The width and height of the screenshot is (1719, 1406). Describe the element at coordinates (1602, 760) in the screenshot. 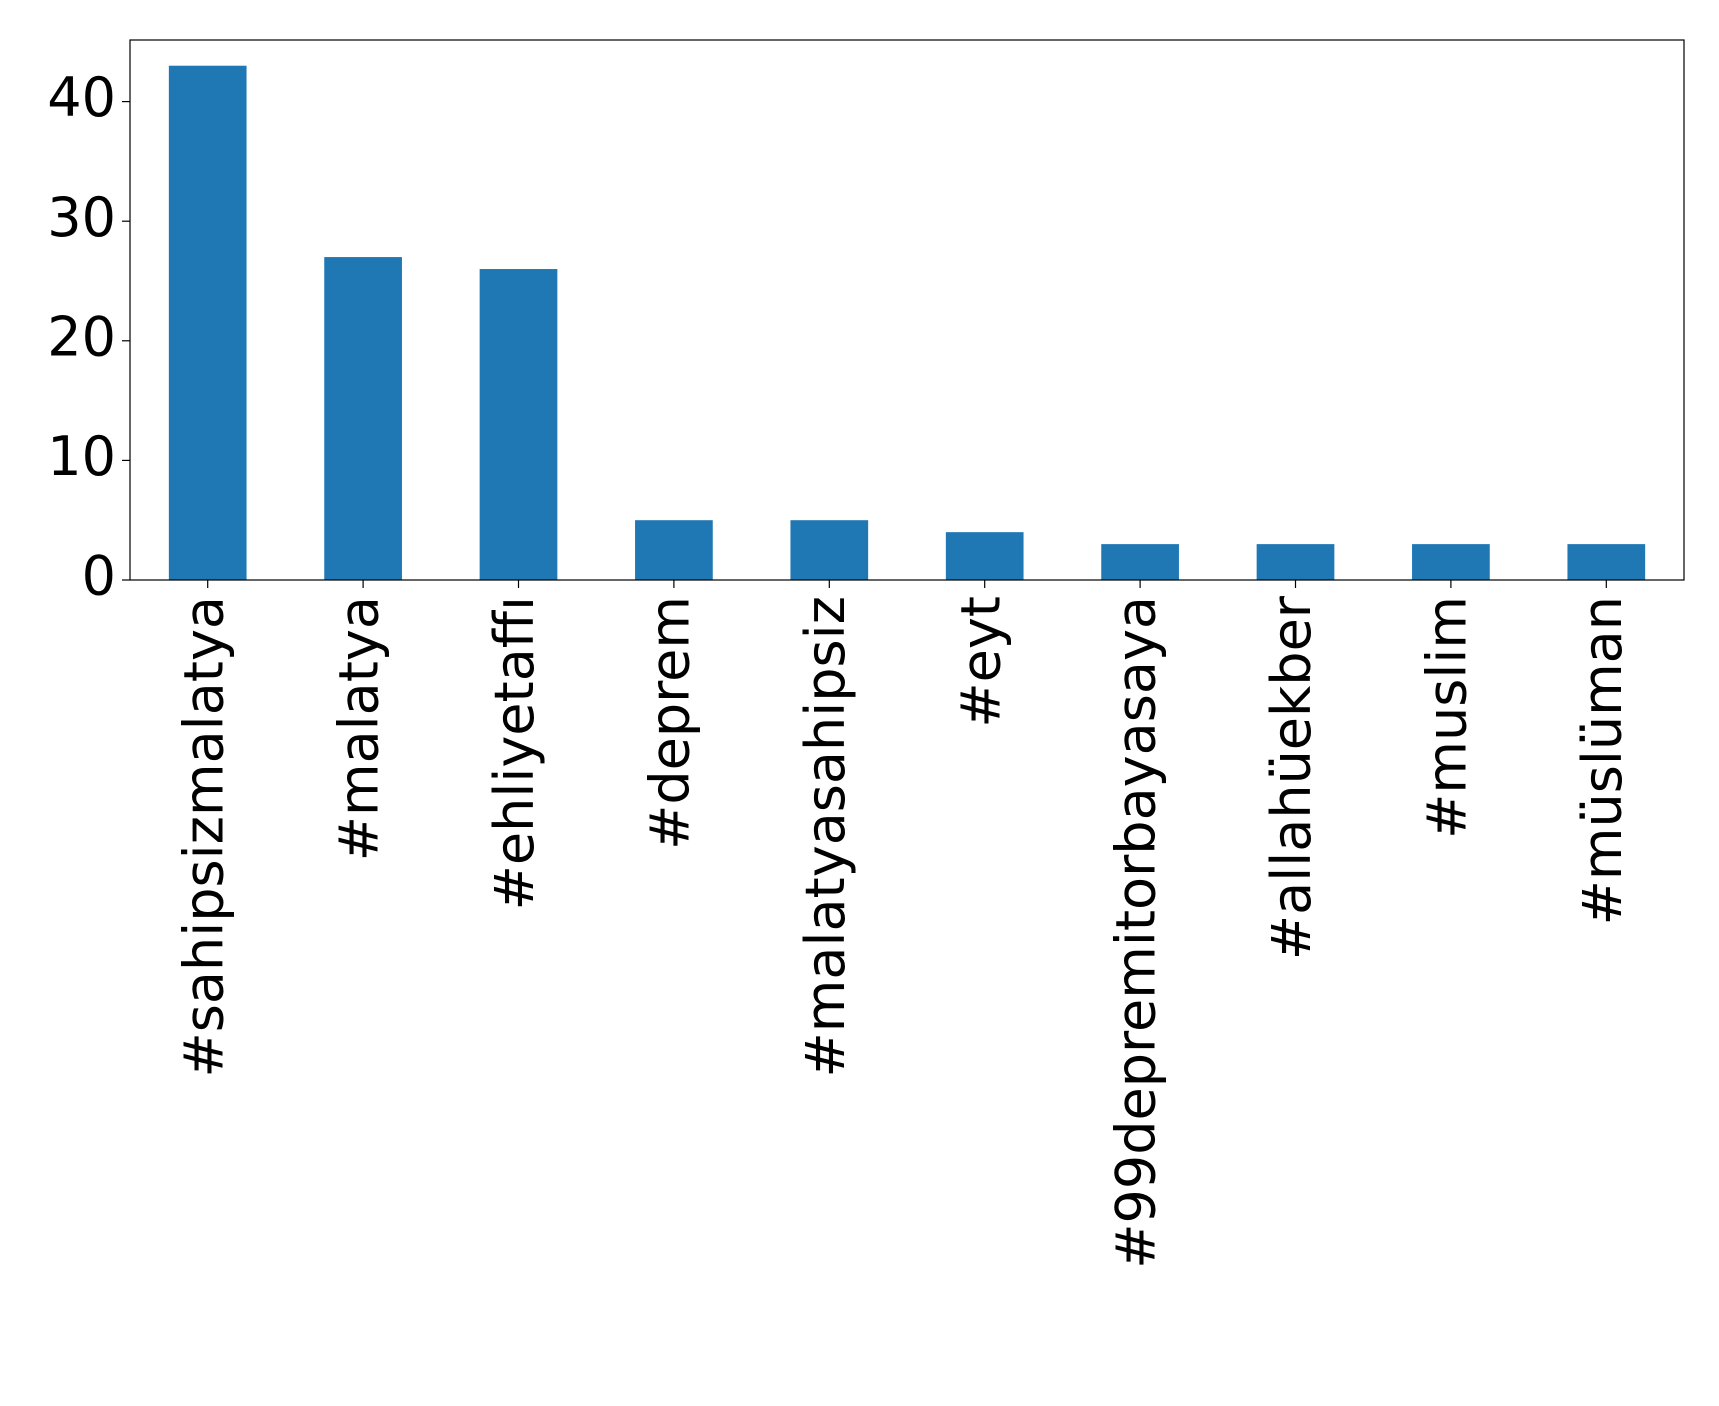

I see `x-tick-label: #müslüman` at that location.